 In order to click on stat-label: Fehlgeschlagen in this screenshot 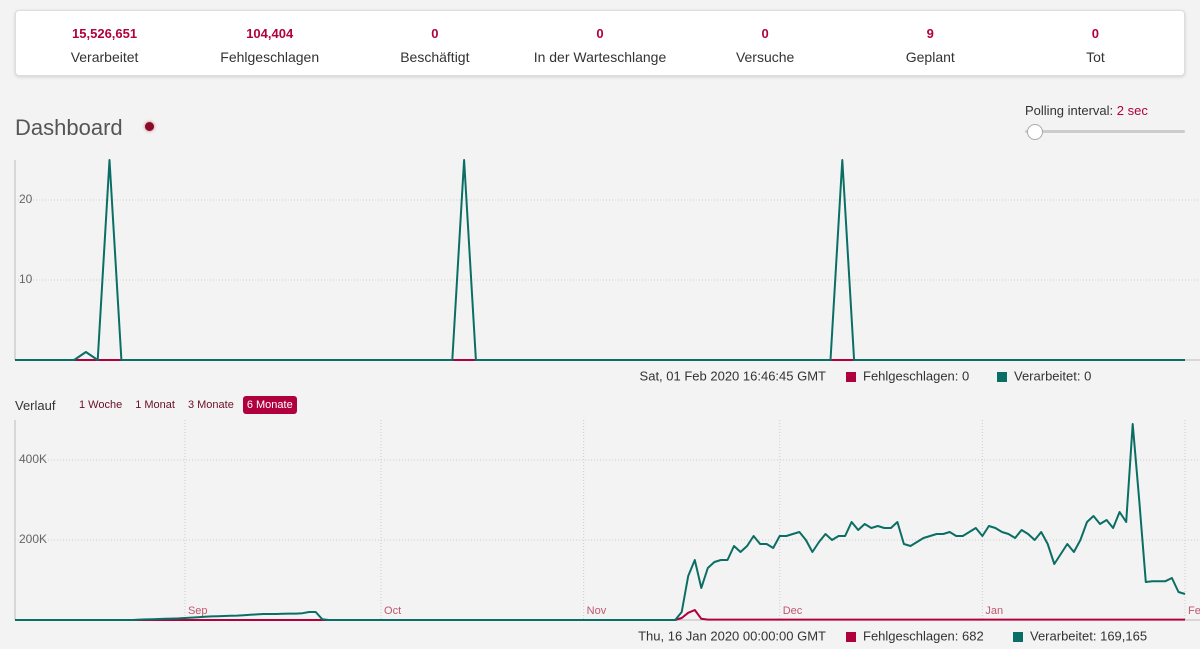, I will do `click(270, 57)`.